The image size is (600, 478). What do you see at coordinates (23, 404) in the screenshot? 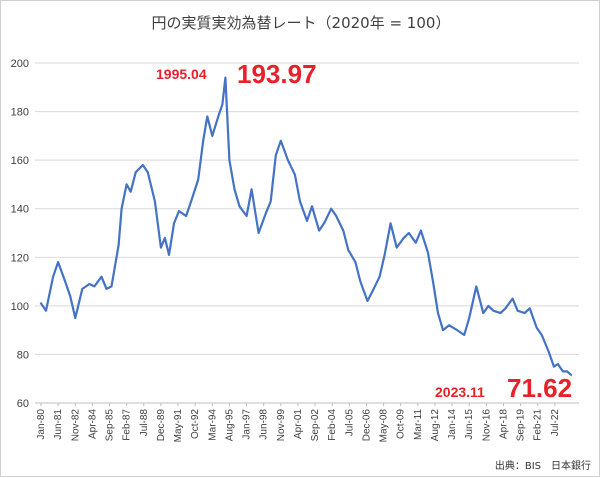
I see `y-tick-label: 60` at bounding box center [23, 404].